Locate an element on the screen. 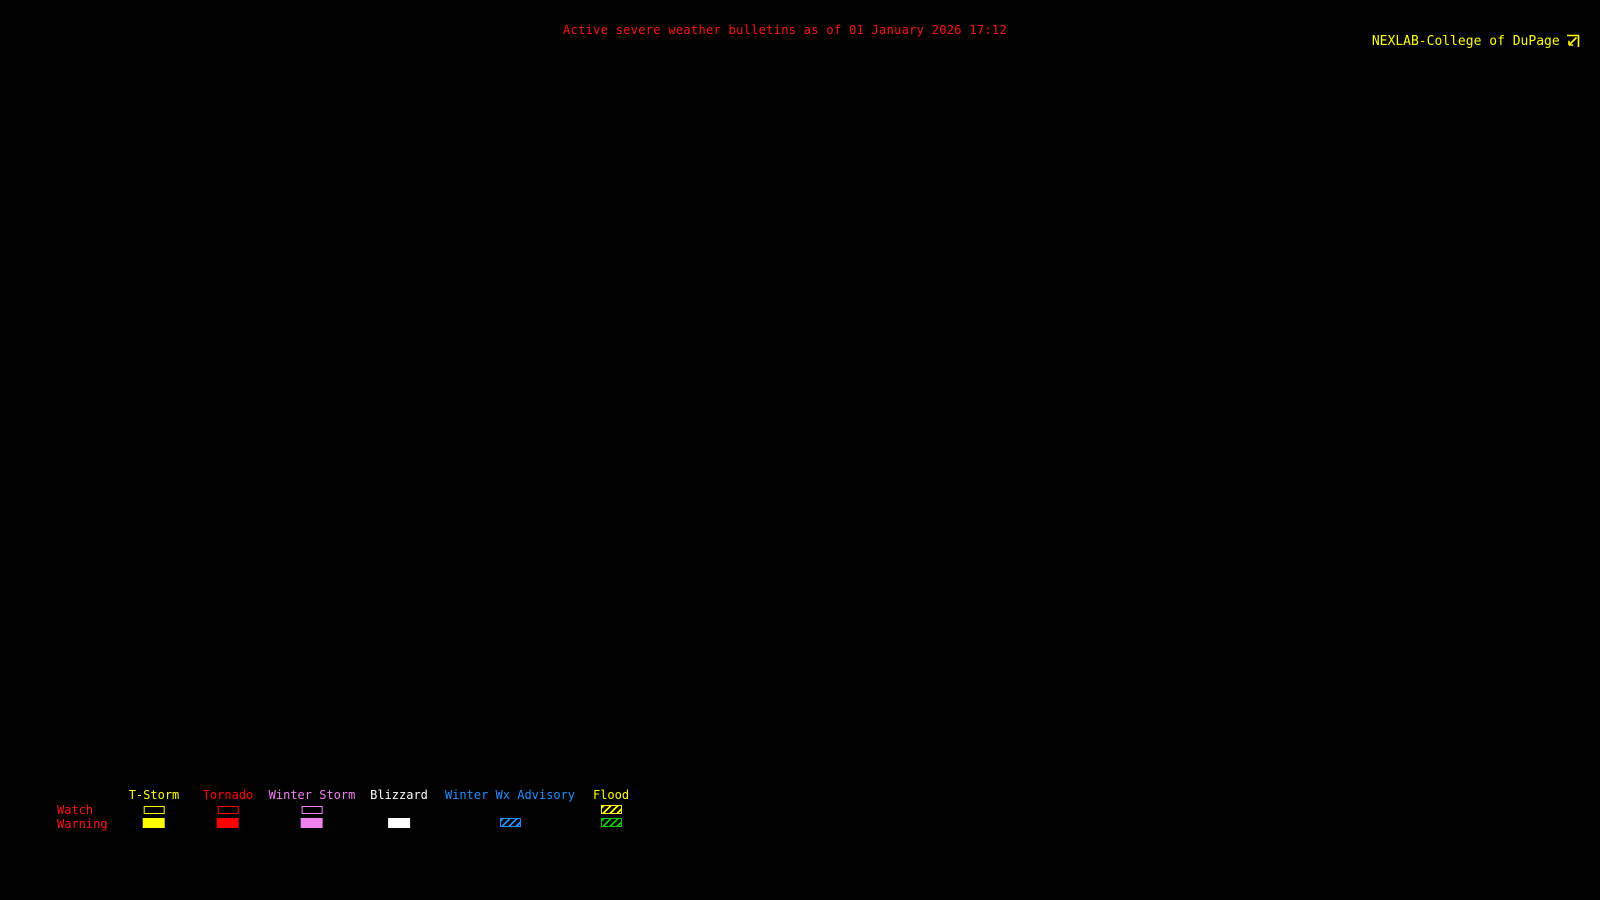 The image size is (1600, 900). legend-column-winter-wx-advisory: Winter Wx Advisory is located at coordinates (510, 809).